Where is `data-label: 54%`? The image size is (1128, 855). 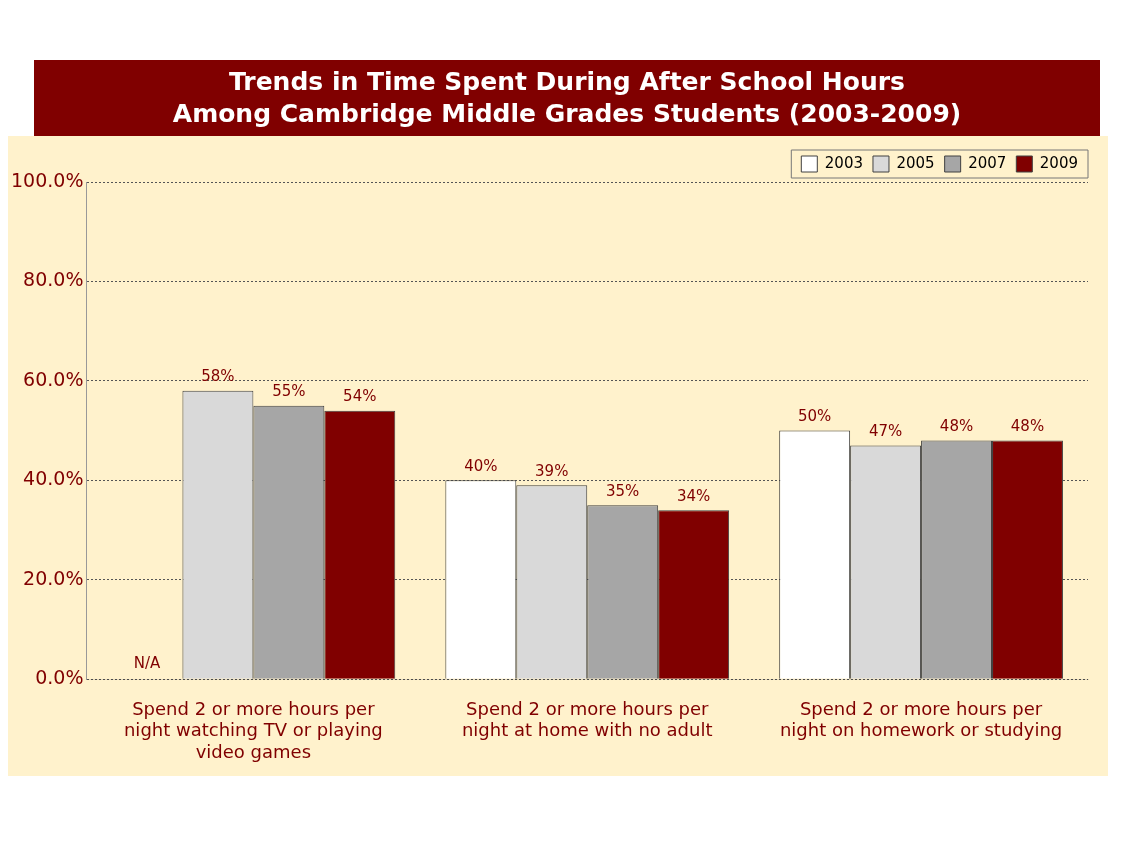
data-label: 54% is located at coordinates (360, 396).